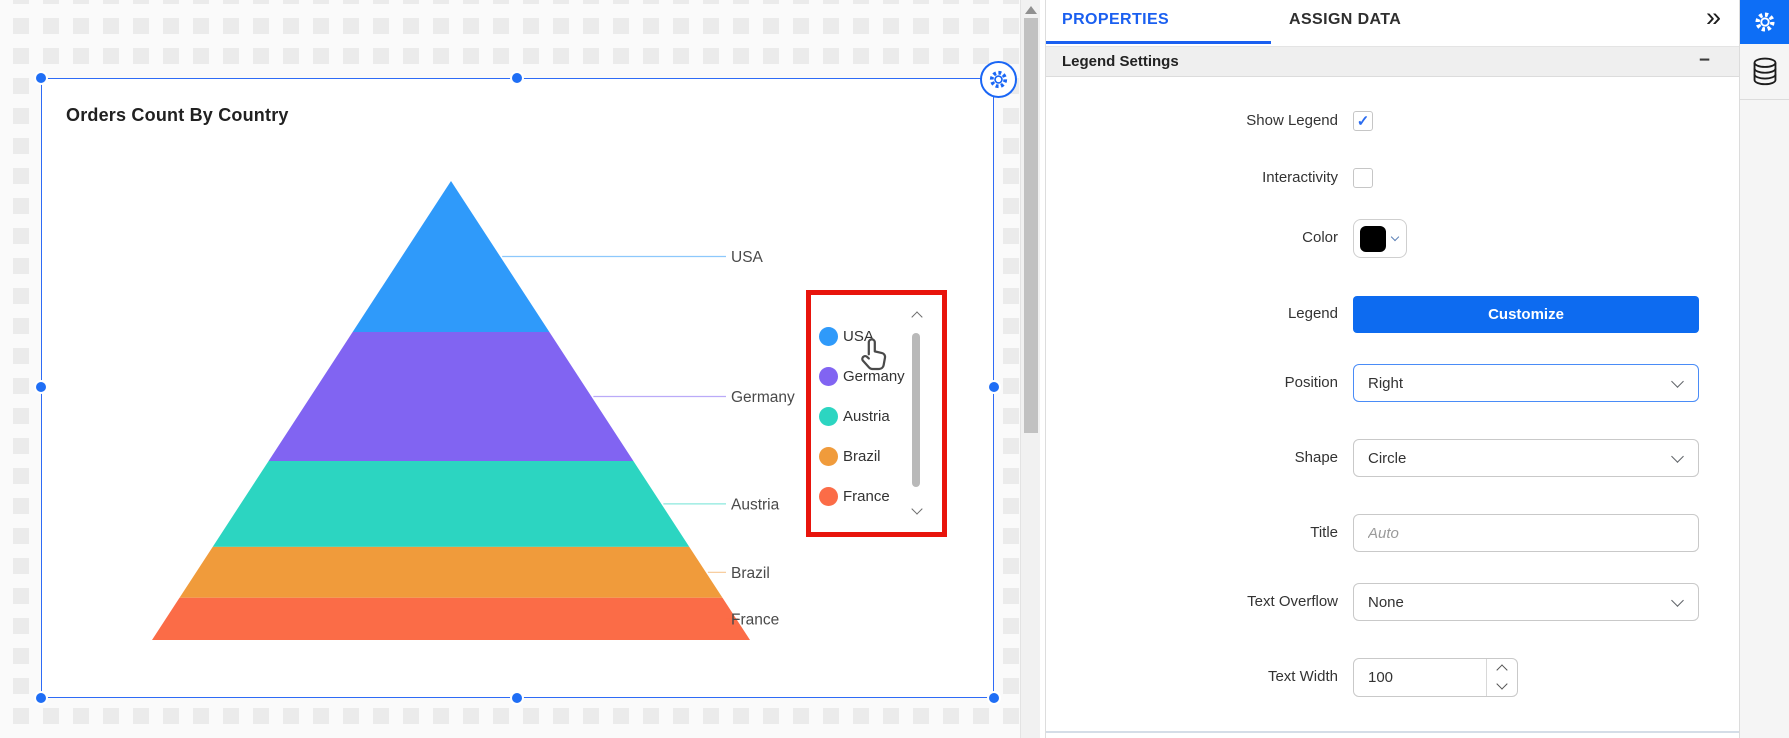 The height and width of the screenshot is (738, 1789). I want to click on color-label: Color, so click(1320, 237).